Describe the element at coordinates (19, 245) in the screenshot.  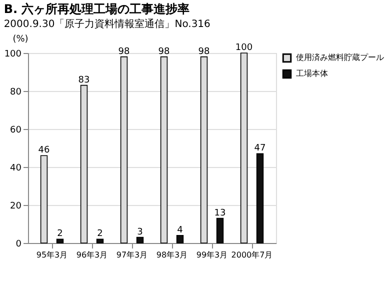
I see `y-tick-label: 0` at that location.